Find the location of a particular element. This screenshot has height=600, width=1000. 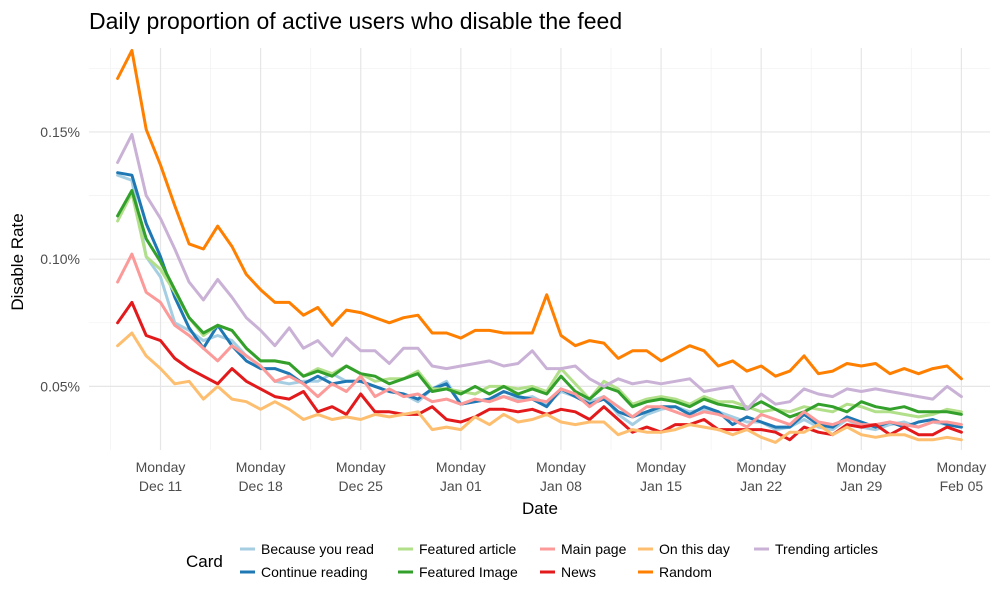

x-tick-label: Monday Jan 08 is located at coordinates (561, 476).